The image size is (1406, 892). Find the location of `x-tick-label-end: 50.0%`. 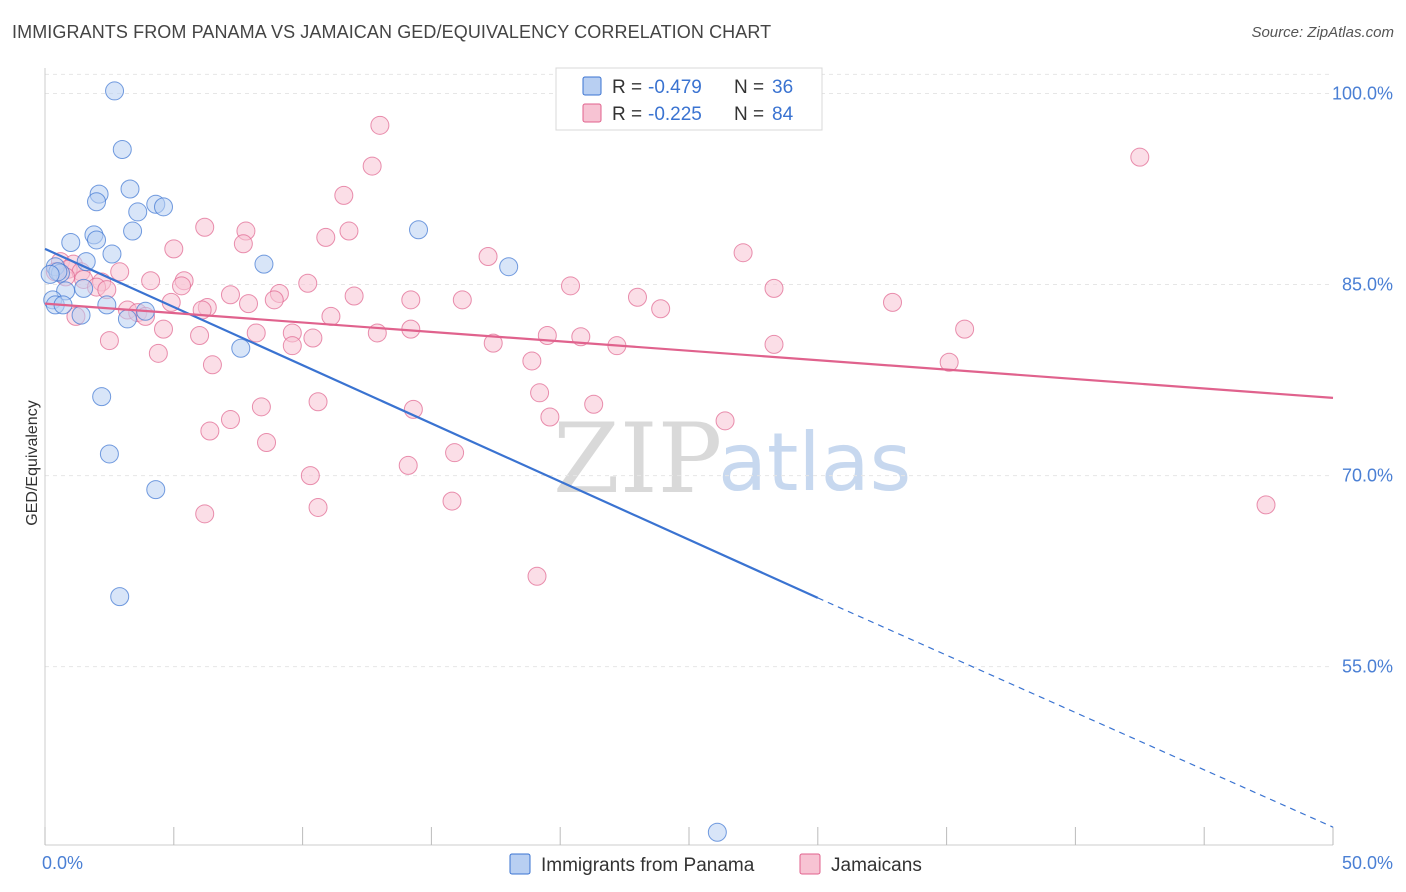

x-tick-label-end: 50.0% is located at coordinates (1367, 863).